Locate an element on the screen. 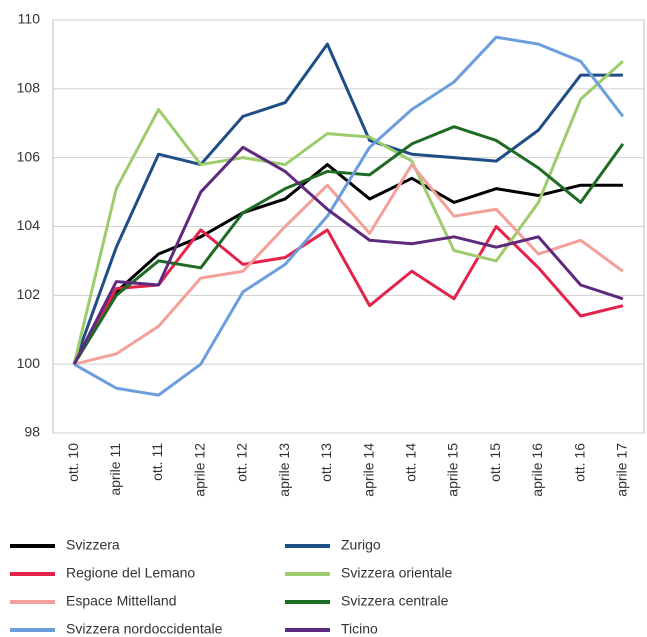 The width and height of the screenshot is (647, 637). y-tick-label: 100 is located at coordinates (29, 363).